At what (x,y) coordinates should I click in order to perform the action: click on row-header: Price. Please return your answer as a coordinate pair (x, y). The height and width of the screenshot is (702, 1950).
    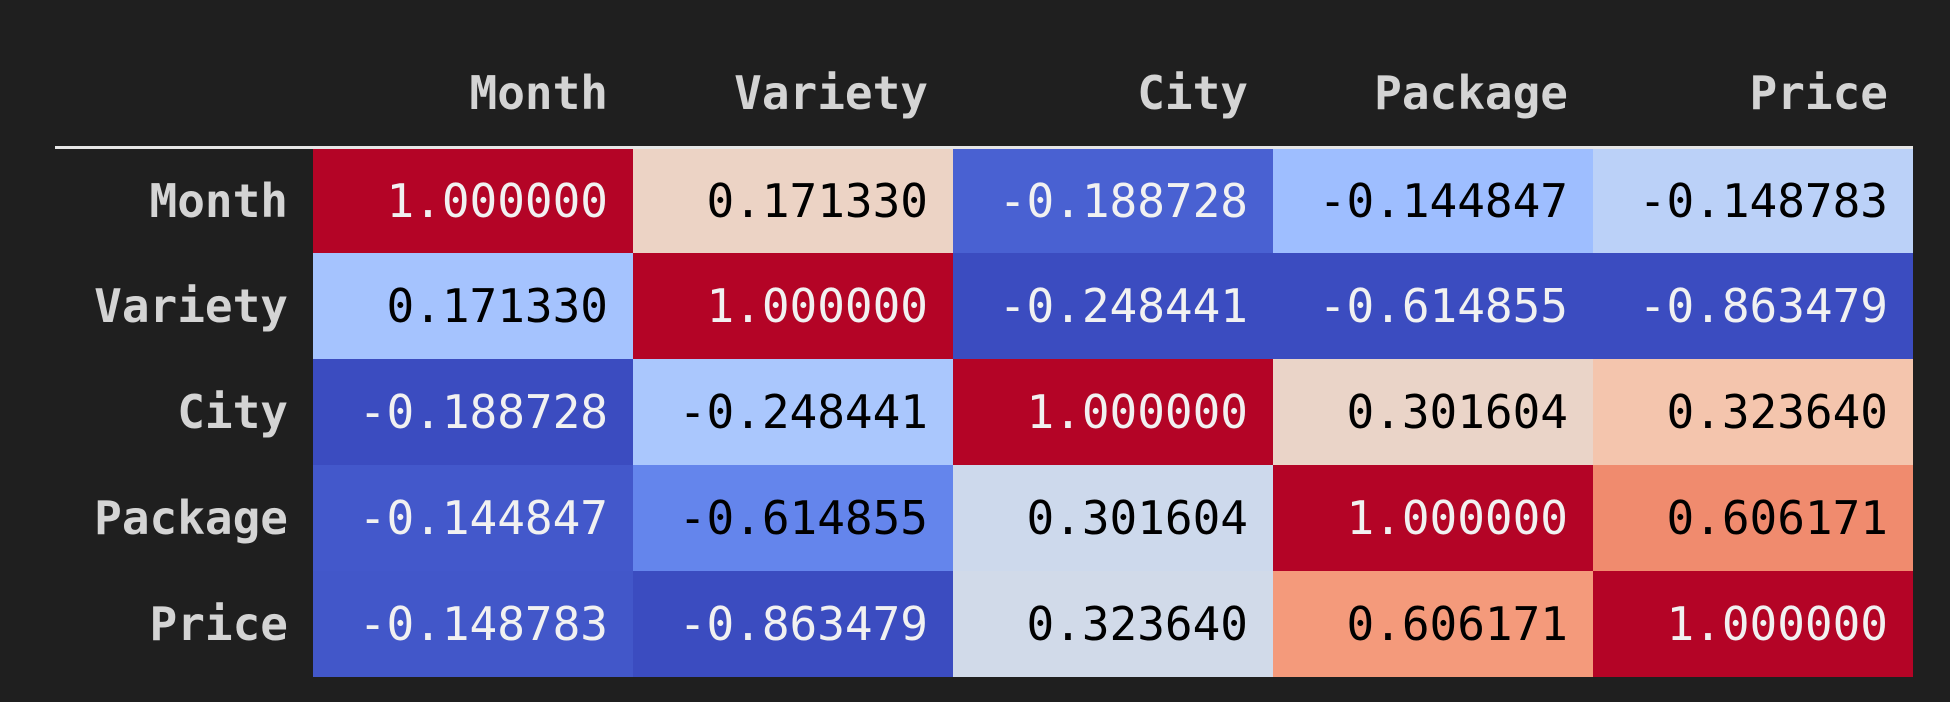
    Looking at the image, I should click on (218, 624).